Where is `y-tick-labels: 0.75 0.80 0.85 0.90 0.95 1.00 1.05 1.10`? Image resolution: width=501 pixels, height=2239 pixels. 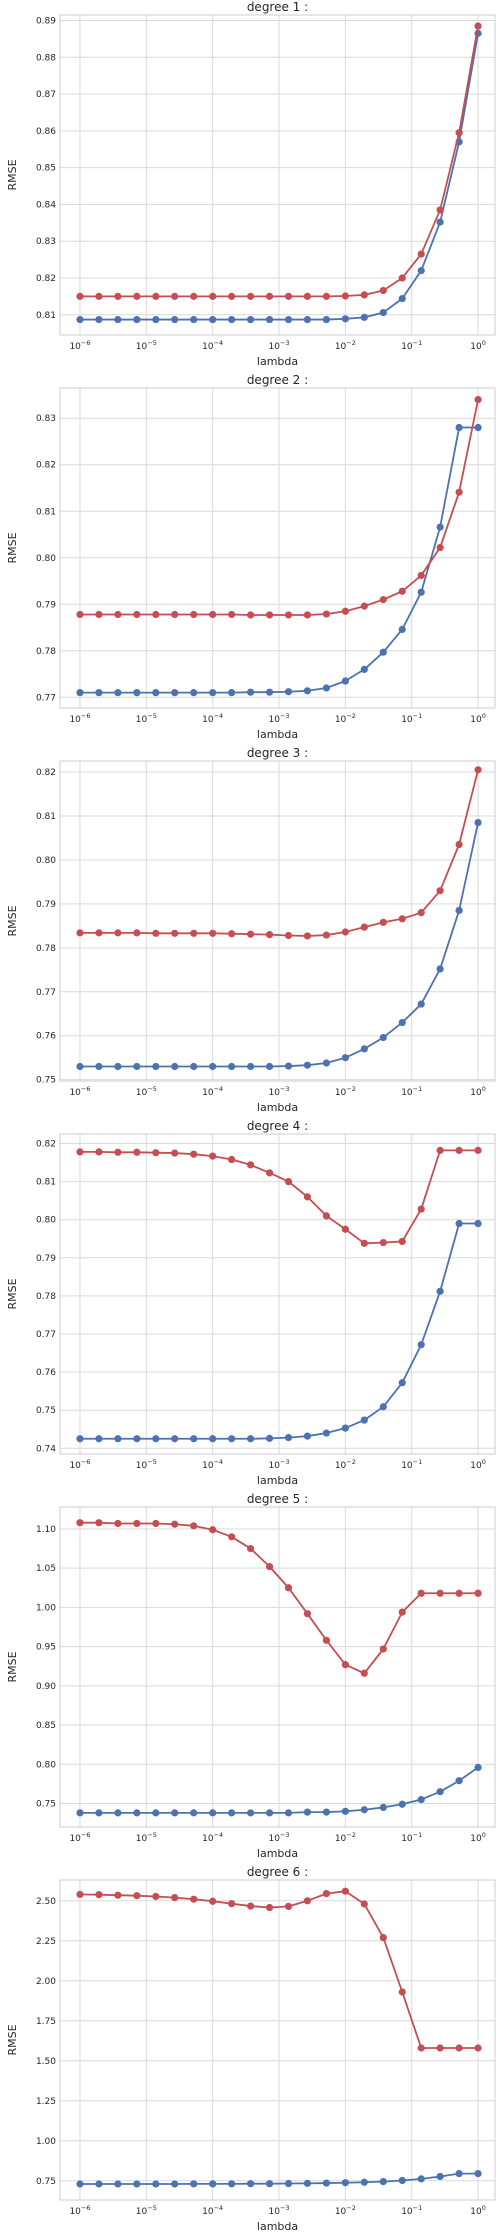
y-tick-labels: 0.75 0.80 0.85 0.90 0.95 1.00 1.05 1.10 is located at coordinates (46, 1667).